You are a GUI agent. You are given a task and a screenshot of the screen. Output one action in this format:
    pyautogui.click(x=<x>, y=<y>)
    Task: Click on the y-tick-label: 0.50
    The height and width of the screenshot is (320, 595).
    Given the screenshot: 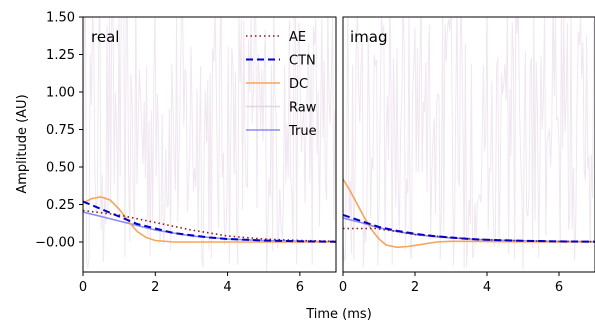 What is the action you would take?
    pyautogui.click(x=60, y=168)
    